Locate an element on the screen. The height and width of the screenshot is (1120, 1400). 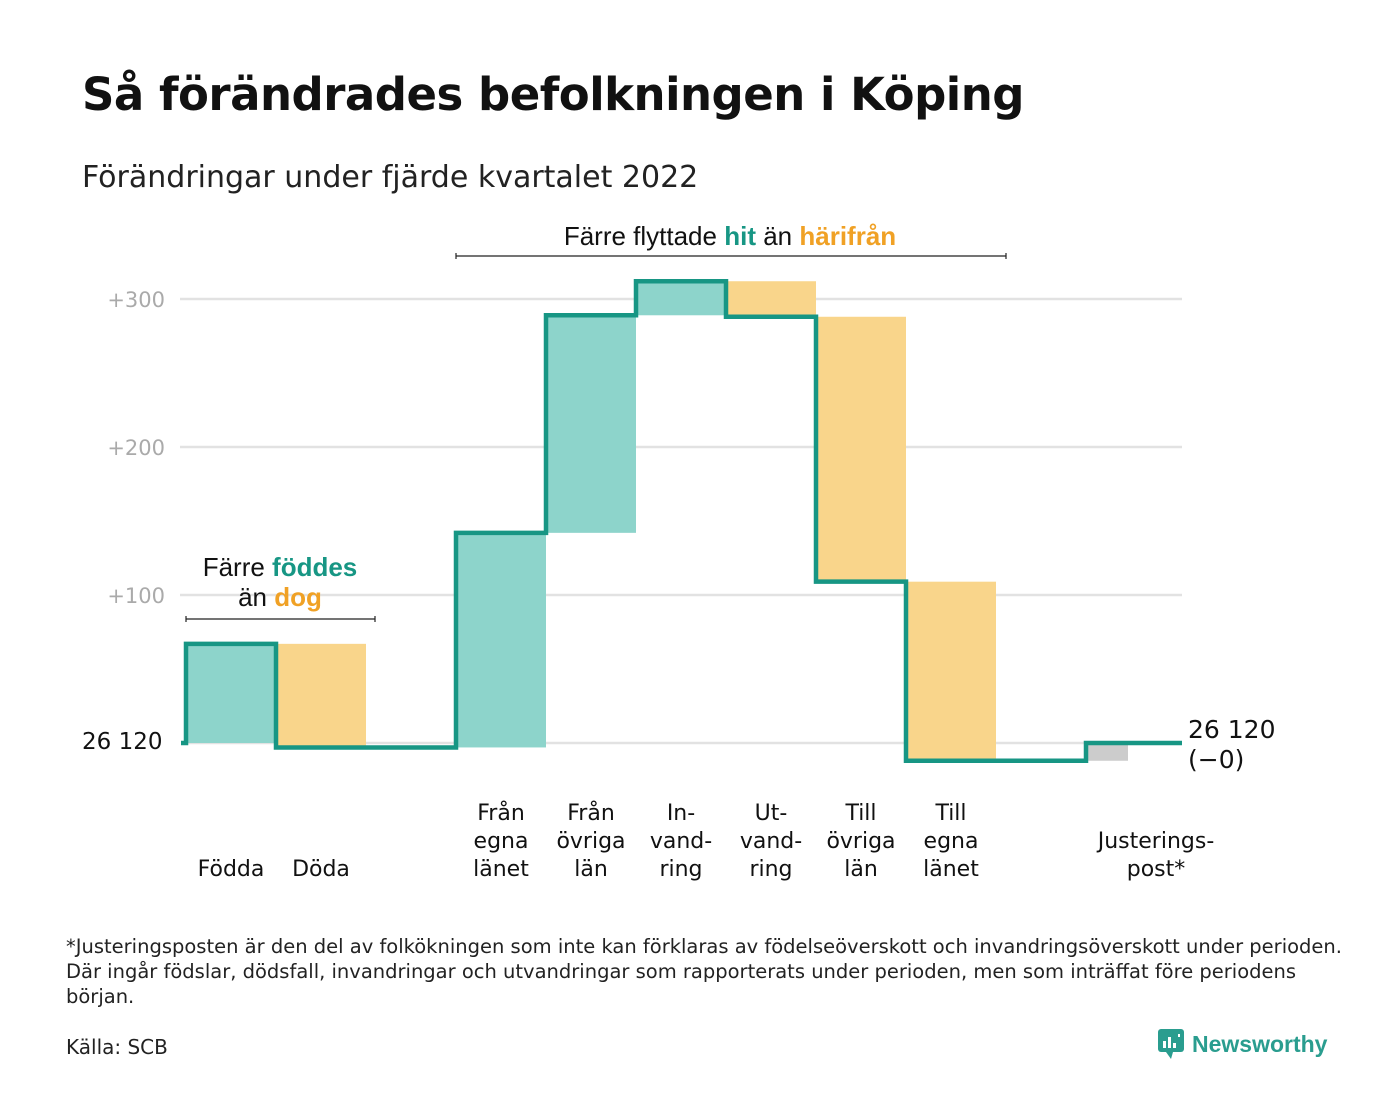
svg-text: än dog is located at coordinates (280, 597).